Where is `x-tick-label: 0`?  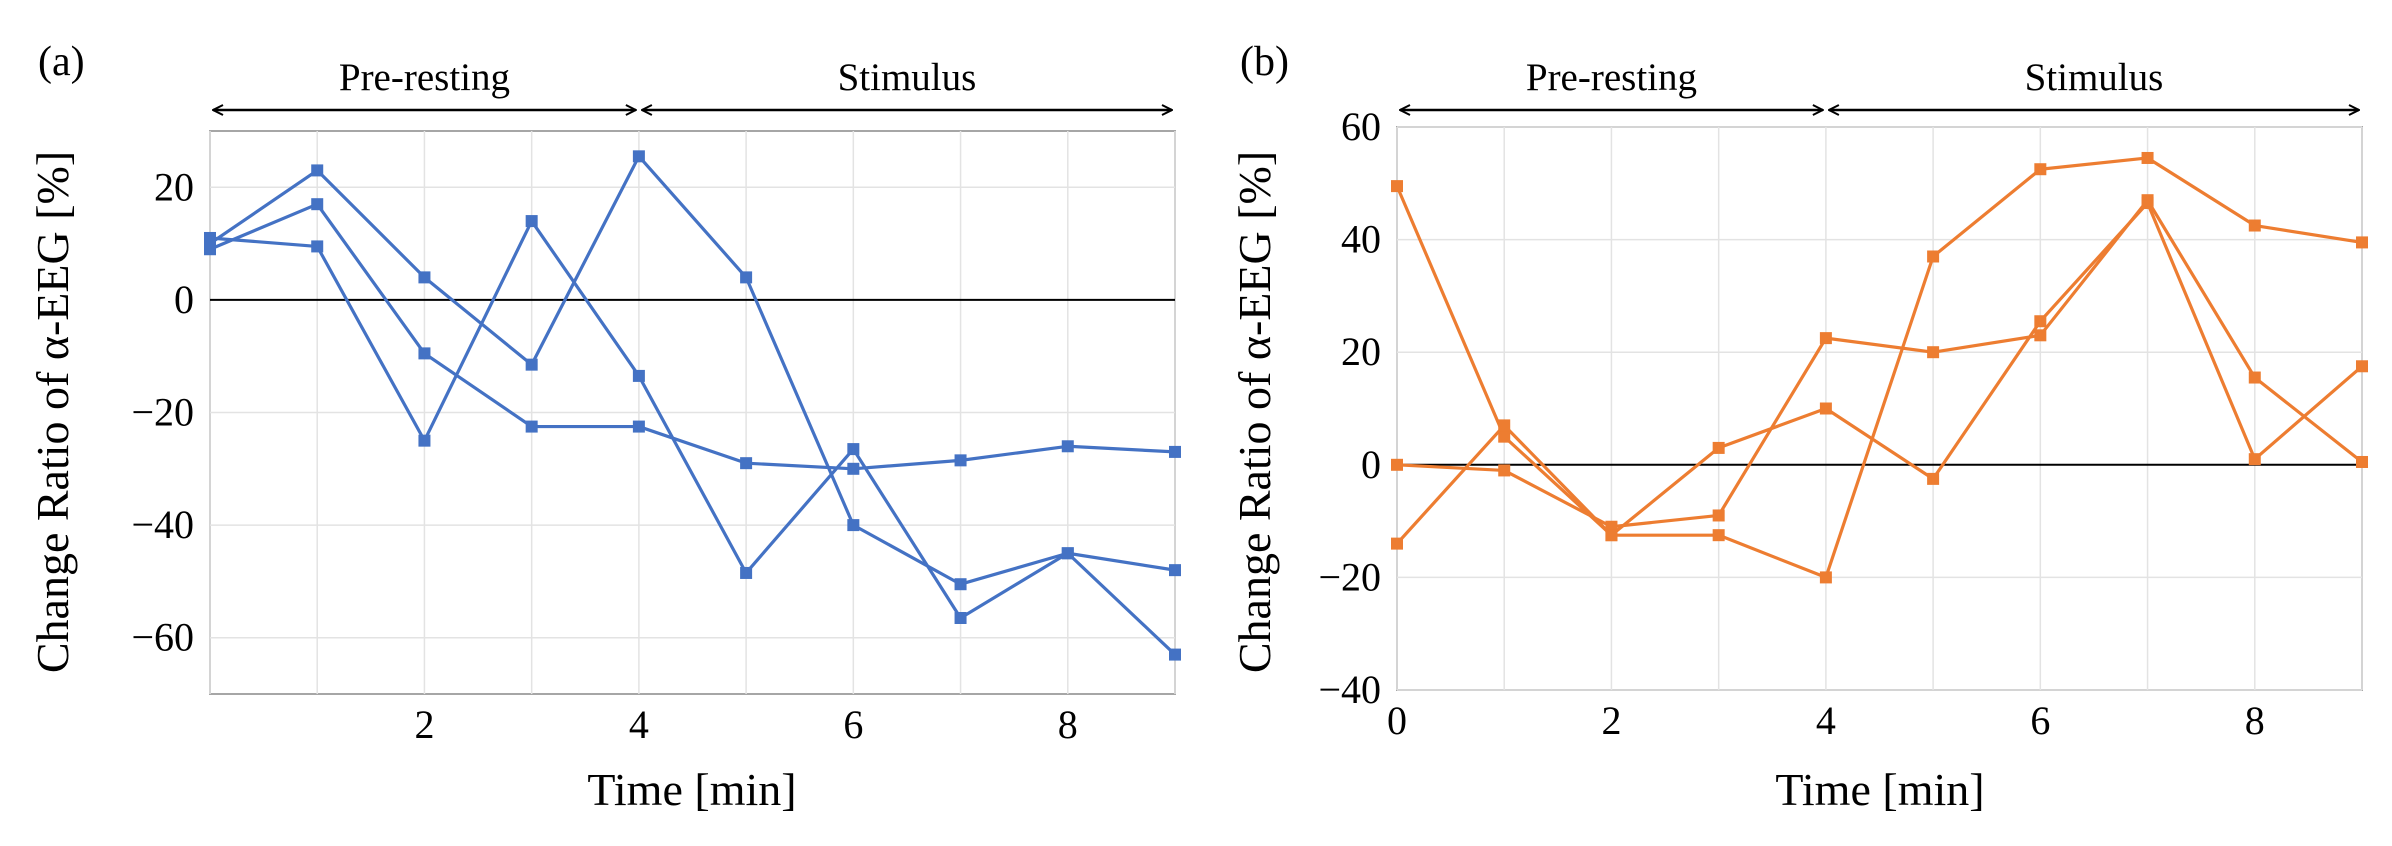 x-tick-label: 0 is located at coordinates (1397, 720).